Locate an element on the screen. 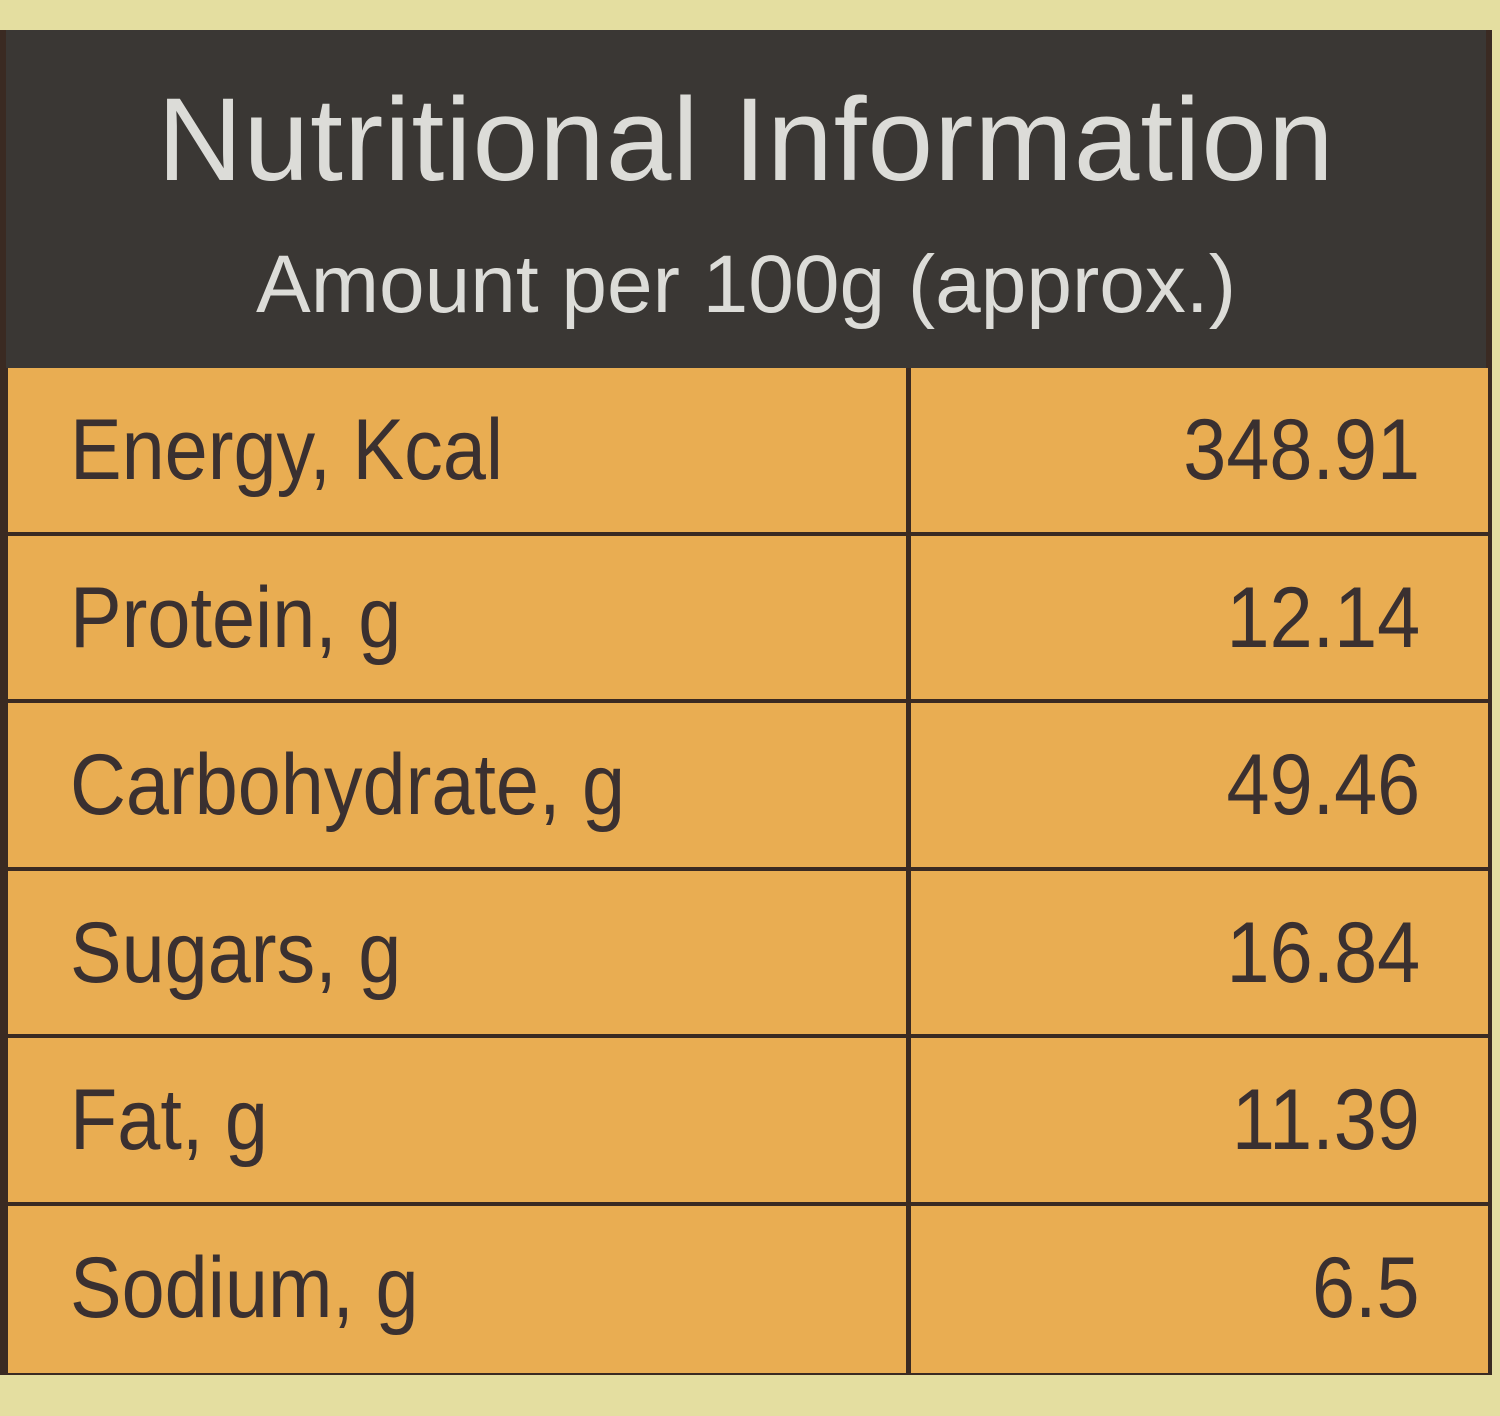  table-row: Sugars, g 16.84 is located at coordinates (748, 954).